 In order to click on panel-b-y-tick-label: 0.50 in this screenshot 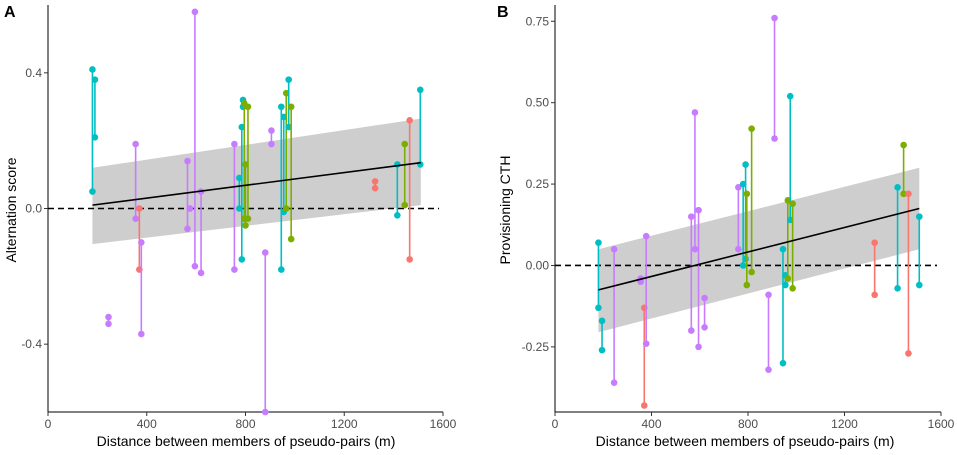, I will do `click(538, 103)`.